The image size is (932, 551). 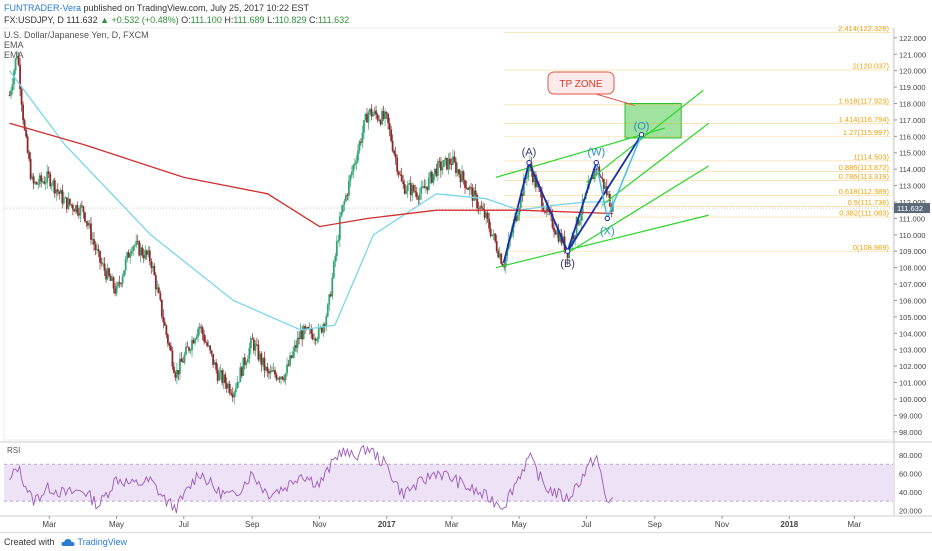 What do you see at coordinates (912, 54) in the screenshot?
I see `y-tick-label: 121.000` at bounding box center [912, 54].